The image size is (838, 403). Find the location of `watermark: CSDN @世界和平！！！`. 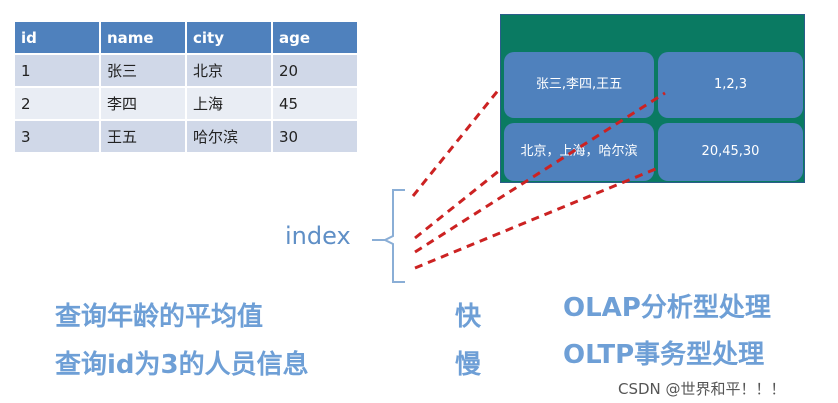

watermark: CSDN @世界和平！！！ is located at coordinates (702, 389).